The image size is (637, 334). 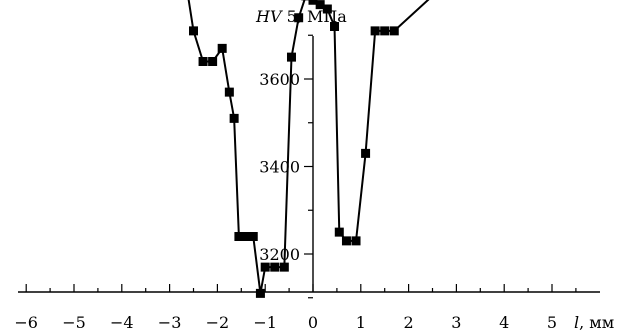 What do you see at coordinates (576, 322) in the screenshot?
I see `x-axis-variable: l` at bounding box center [576, 322].